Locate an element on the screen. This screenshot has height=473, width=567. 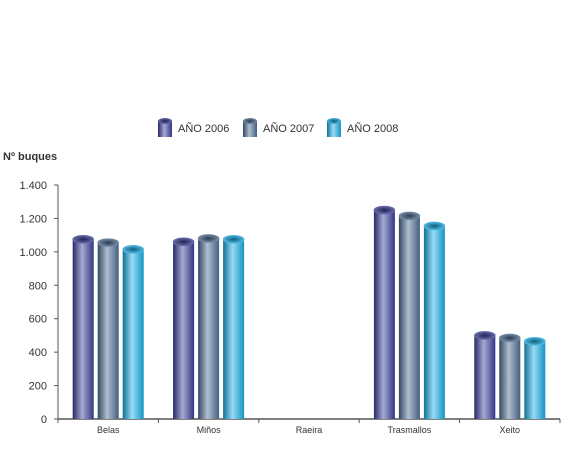
y-tick-label: 1.200 is located at coordinates (33, 219).